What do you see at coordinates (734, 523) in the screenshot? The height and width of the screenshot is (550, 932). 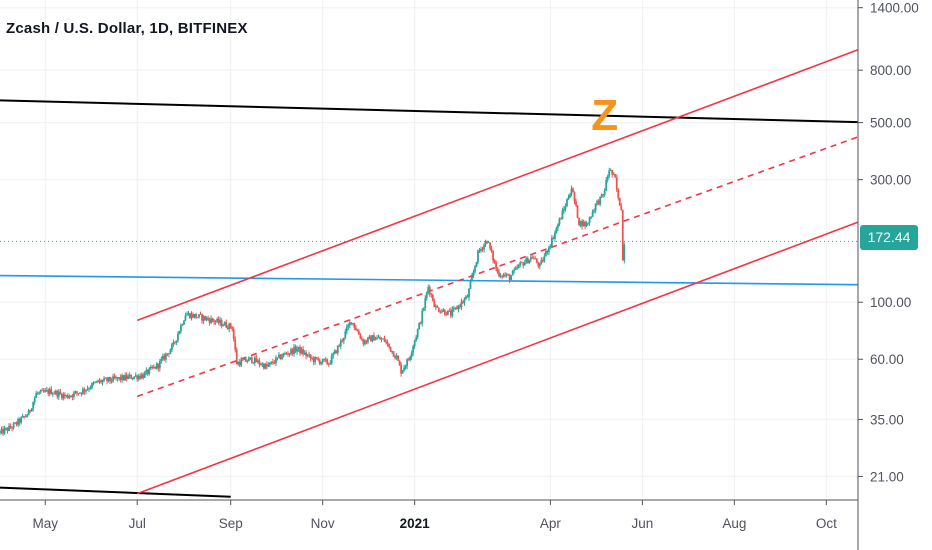 I see `time-tick-label: Aug` at bounding box center [734, 523].